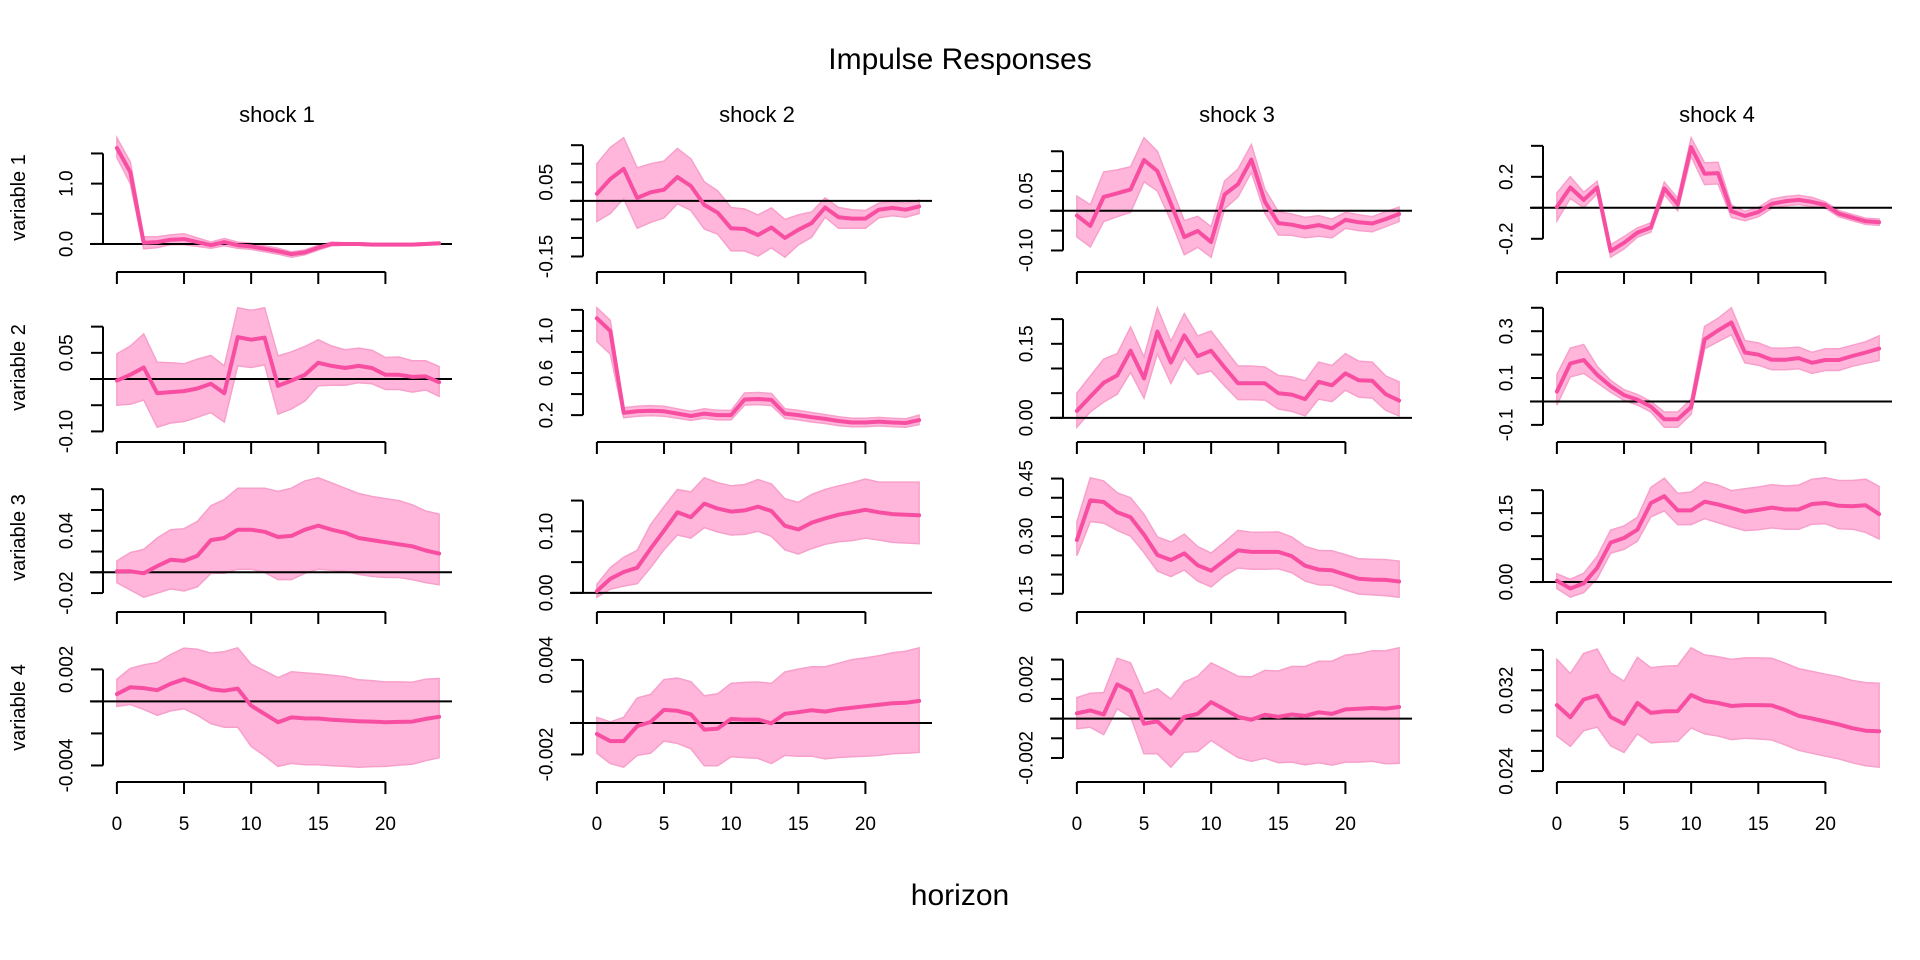 The width and height of the screenshot is (1920, 960). What do you see at coordinates (19, 707) in the screenshot?
I see `row-label-variable-4: variable 4` at bounding box center [19, 707].